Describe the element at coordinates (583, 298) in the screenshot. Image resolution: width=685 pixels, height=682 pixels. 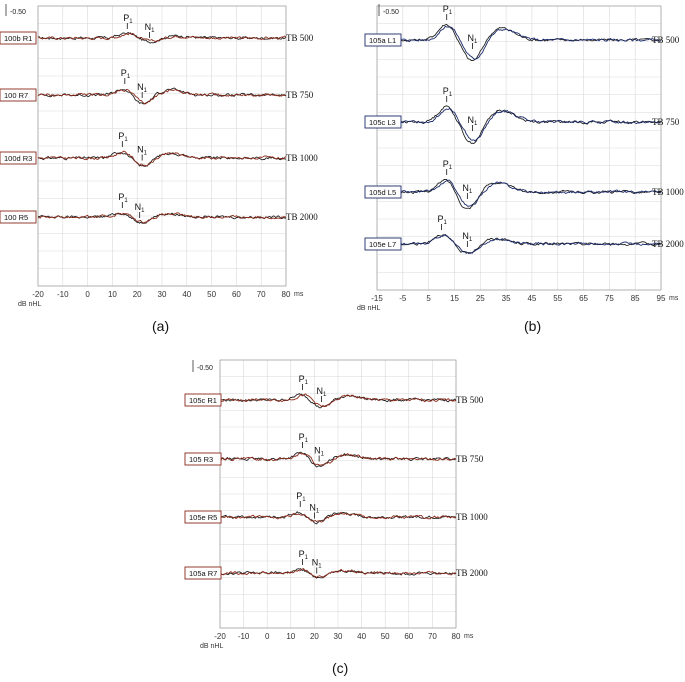
I see `x-tick-label: 65` at that location.